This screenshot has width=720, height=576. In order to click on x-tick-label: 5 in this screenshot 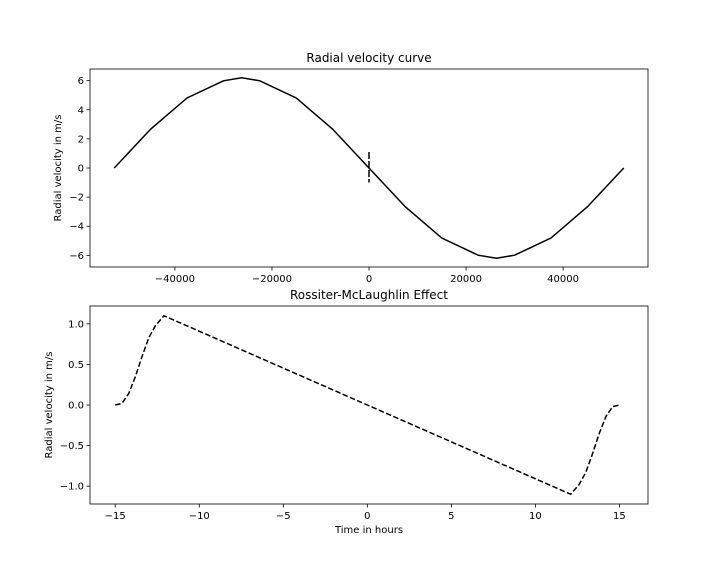, I will do `click(451, 516)`.